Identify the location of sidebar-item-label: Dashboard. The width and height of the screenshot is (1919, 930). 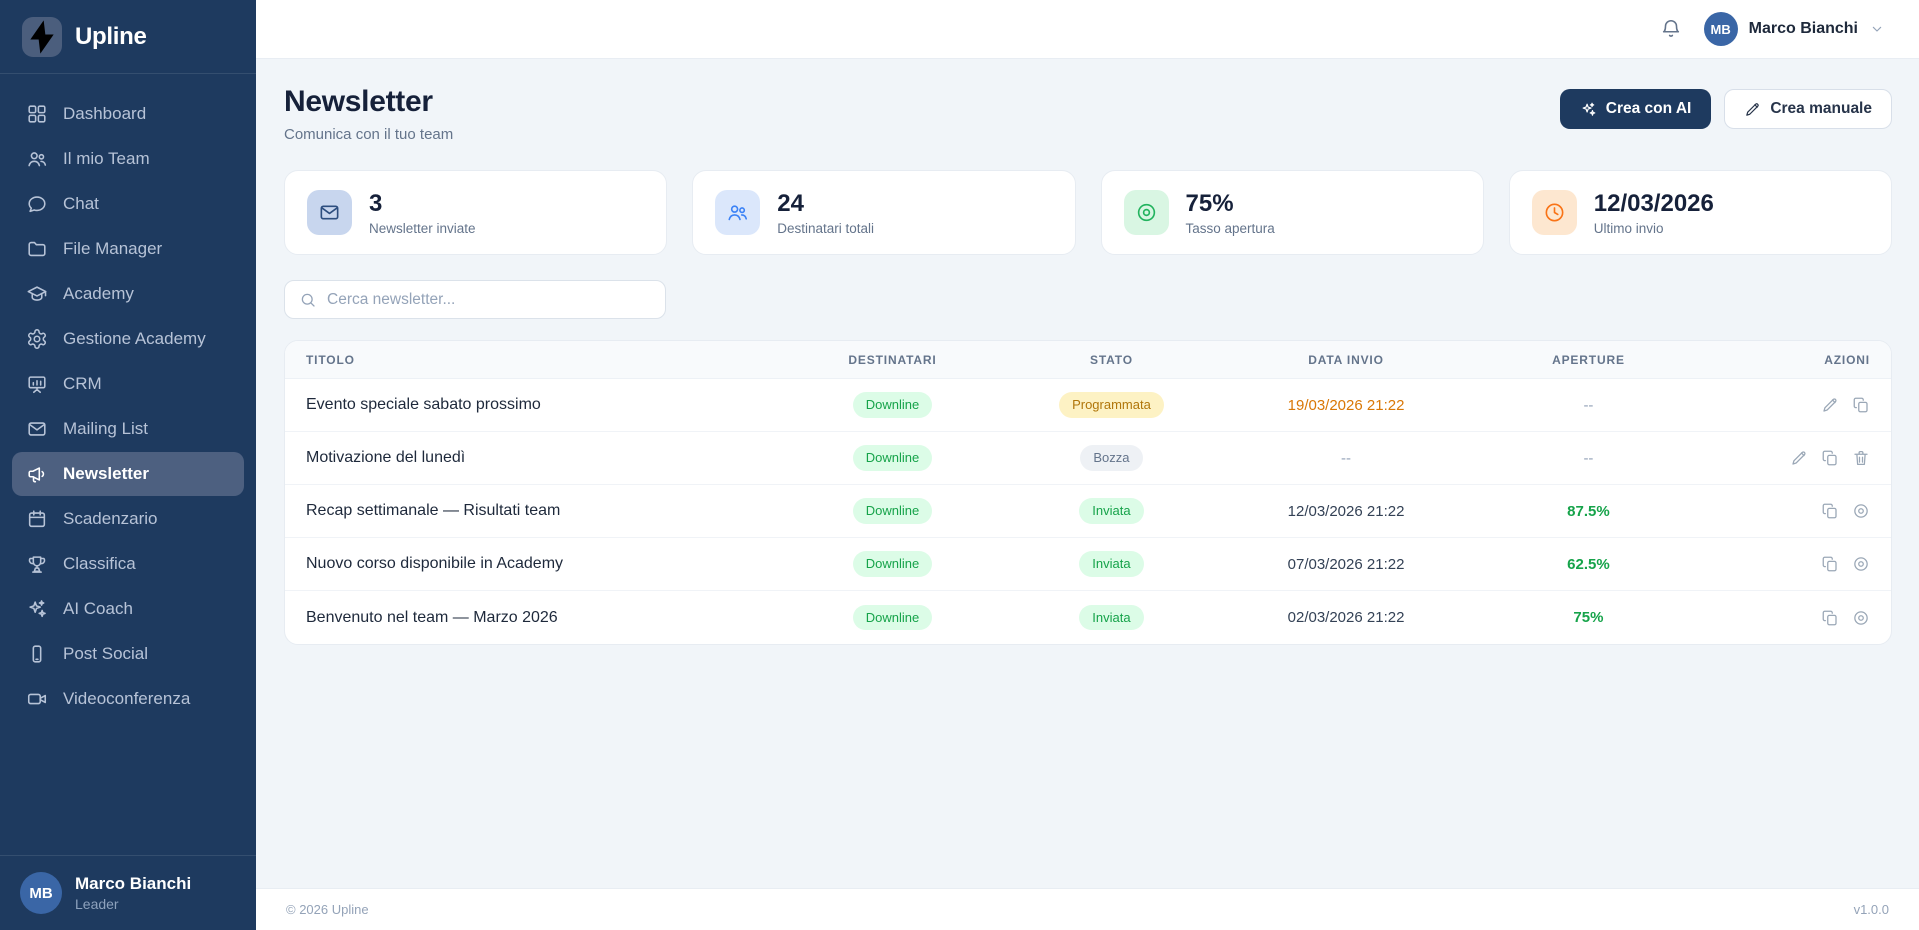
(105, 113).